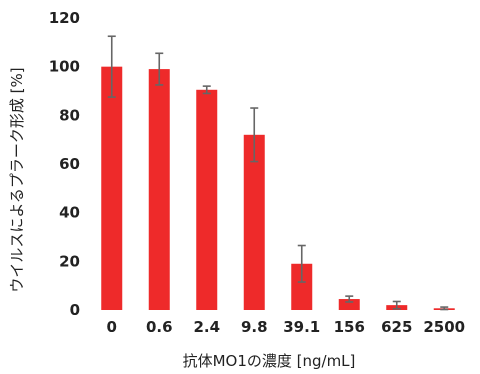  What do you see at coordinates (69, 164) in the screenshot?
I see `y-tick-label: 60` at bounding box center [69, 164].